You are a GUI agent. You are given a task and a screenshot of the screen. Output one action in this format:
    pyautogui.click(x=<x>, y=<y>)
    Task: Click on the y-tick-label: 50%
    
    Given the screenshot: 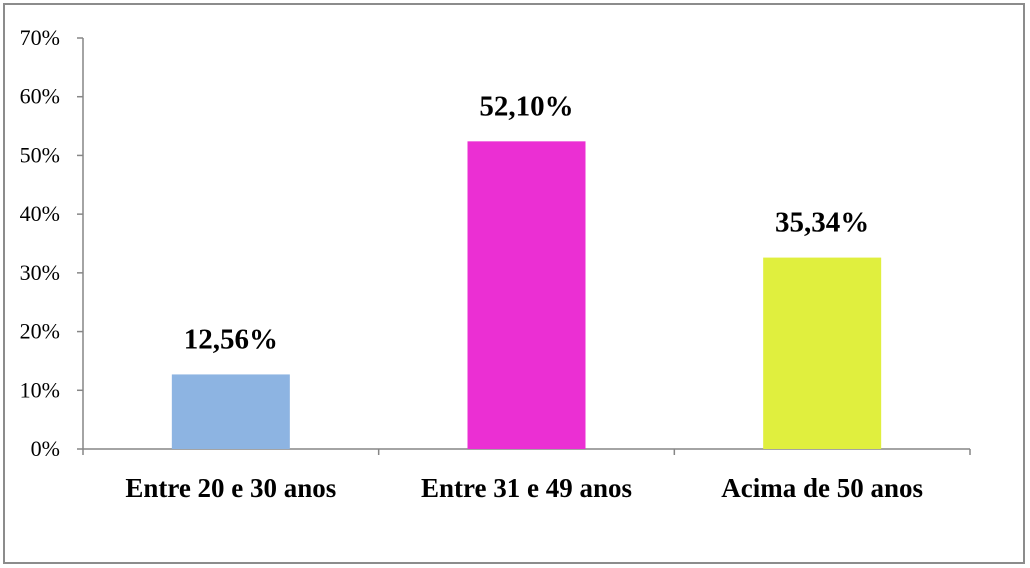 What is the action you would take?
    pyautogui.click(x=40, y=154)
    